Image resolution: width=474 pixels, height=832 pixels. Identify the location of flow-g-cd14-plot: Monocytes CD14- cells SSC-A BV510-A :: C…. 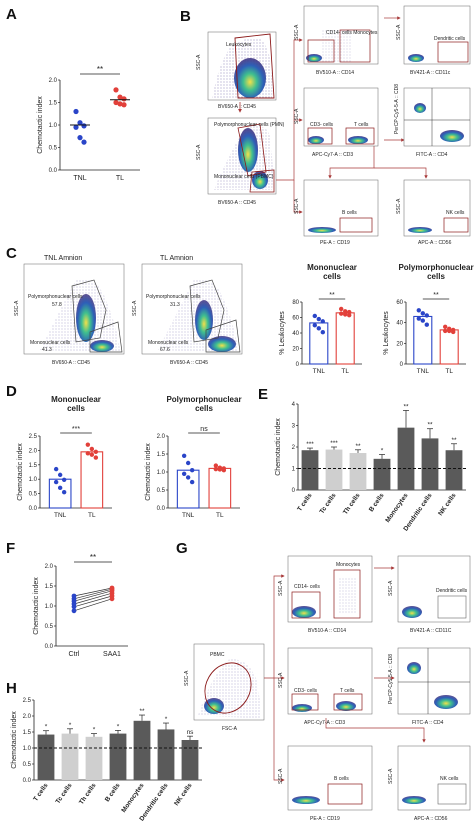
(325, 594).